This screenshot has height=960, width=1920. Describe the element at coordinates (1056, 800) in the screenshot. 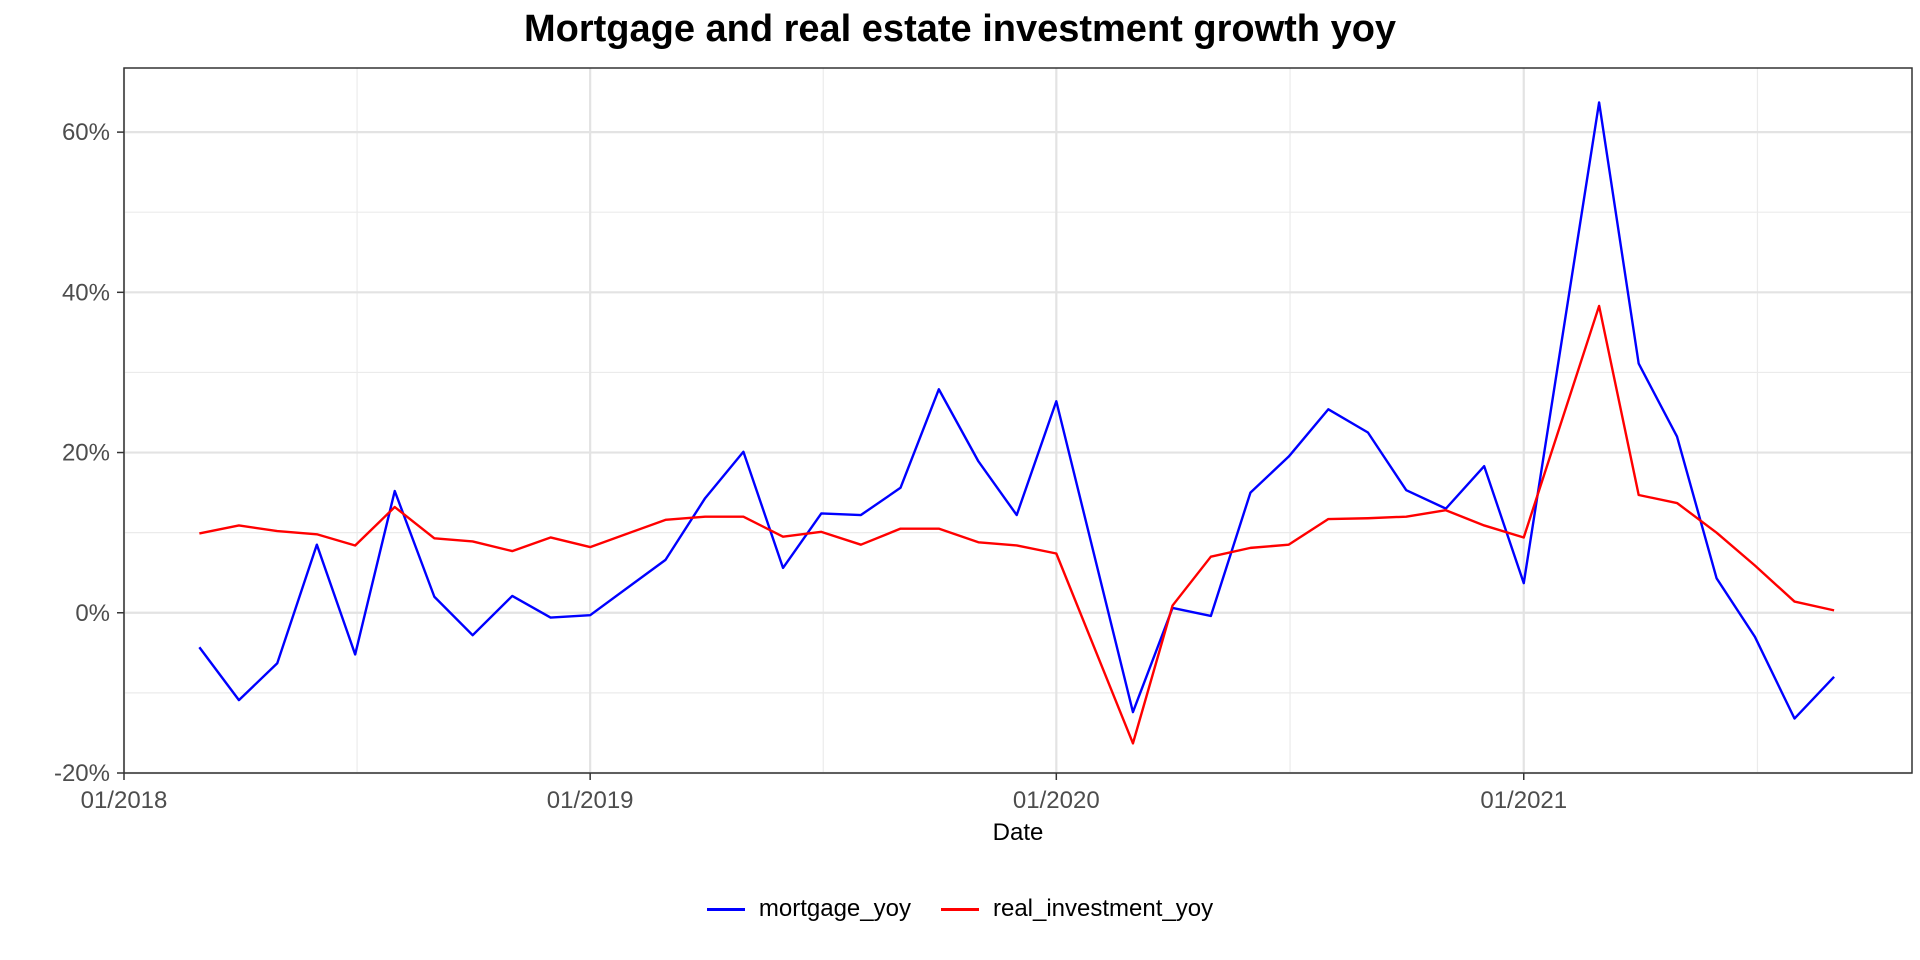

I see `x-tick-label: 01/2020` at that location.